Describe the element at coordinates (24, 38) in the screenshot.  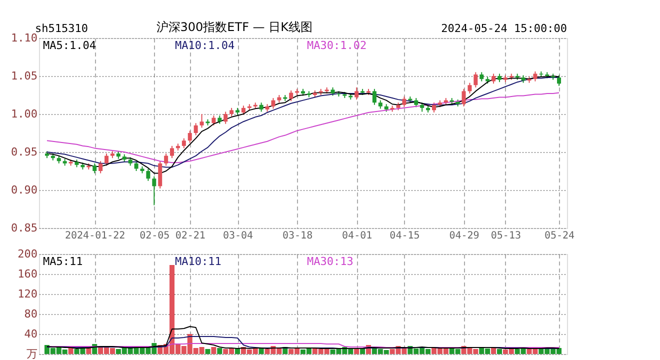
I see `y-tick-label: 1.10` at that location.